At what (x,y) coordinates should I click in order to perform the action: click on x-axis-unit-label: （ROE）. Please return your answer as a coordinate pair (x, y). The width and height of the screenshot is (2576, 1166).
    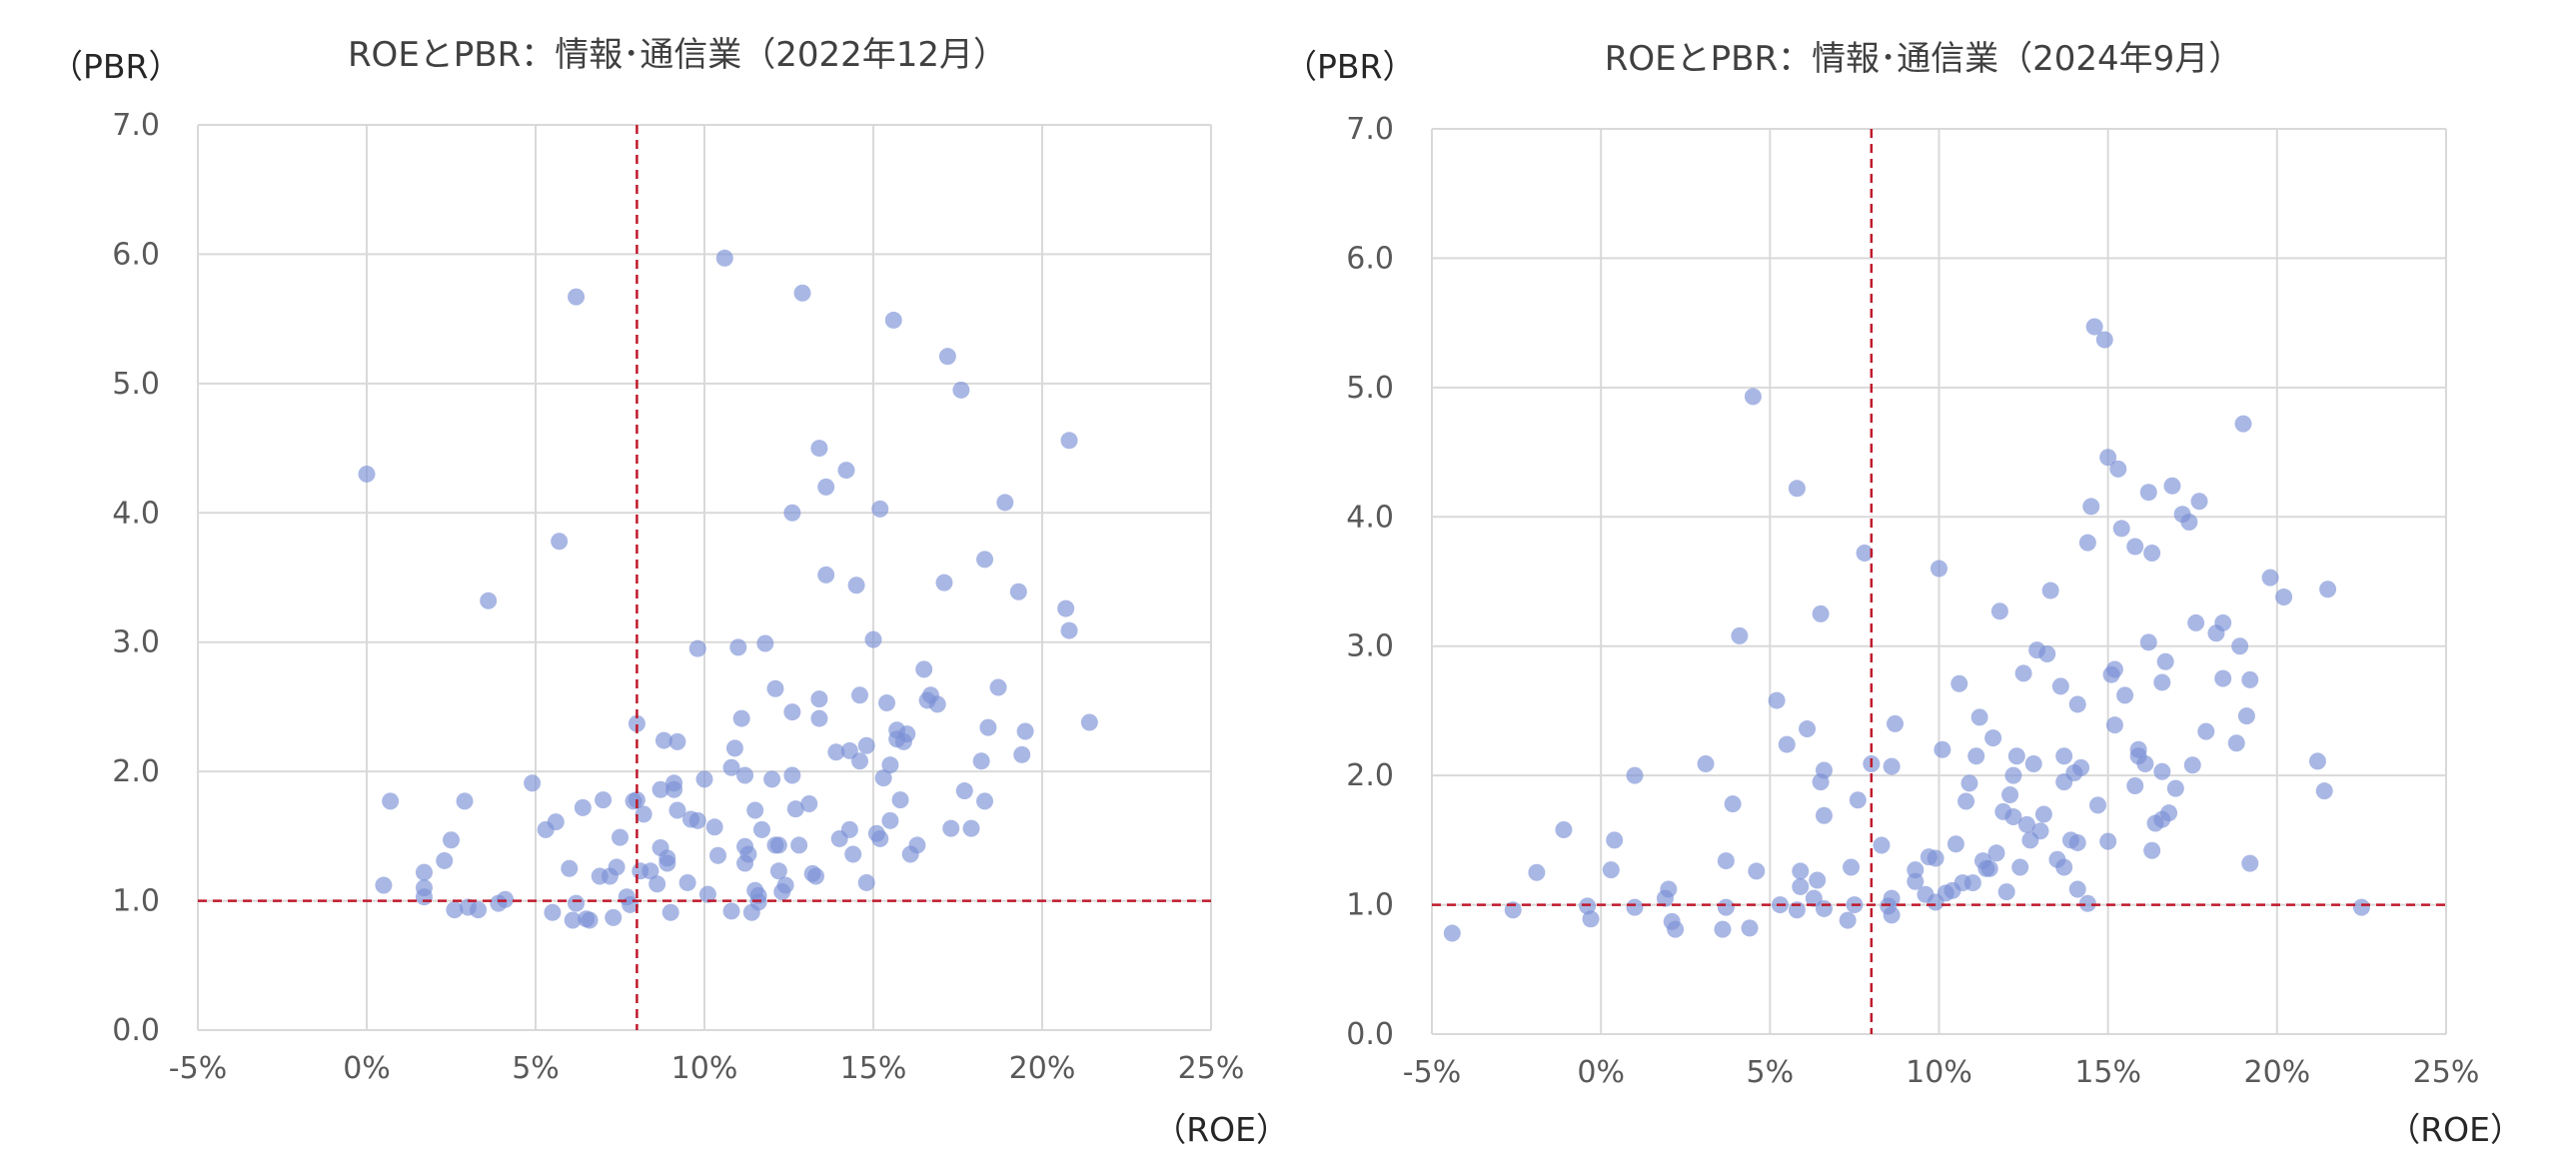
    Looking at the image, I should click on (2455, 1129).